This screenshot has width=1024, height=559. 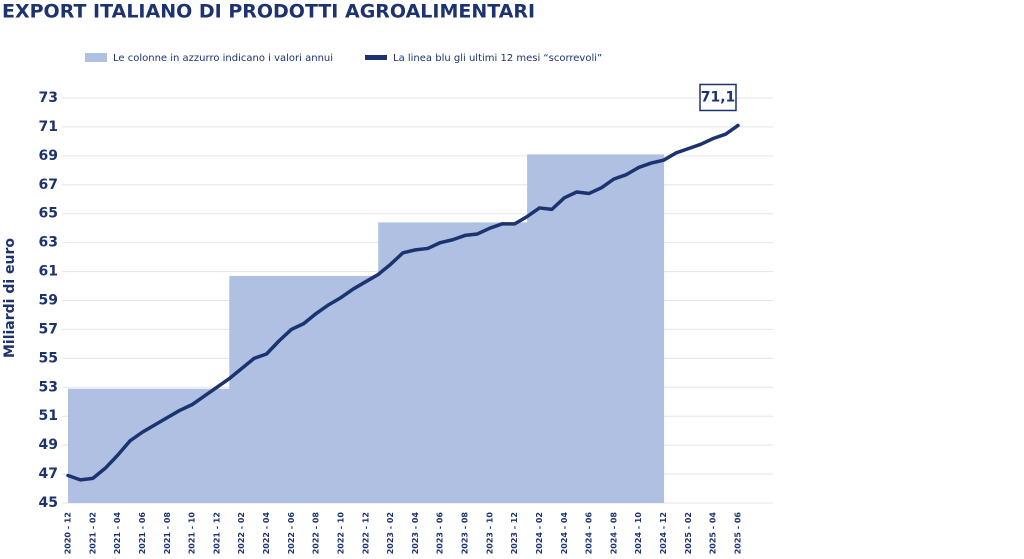 I want to click on y-tick-label: 69, so click(x=48, y=156).